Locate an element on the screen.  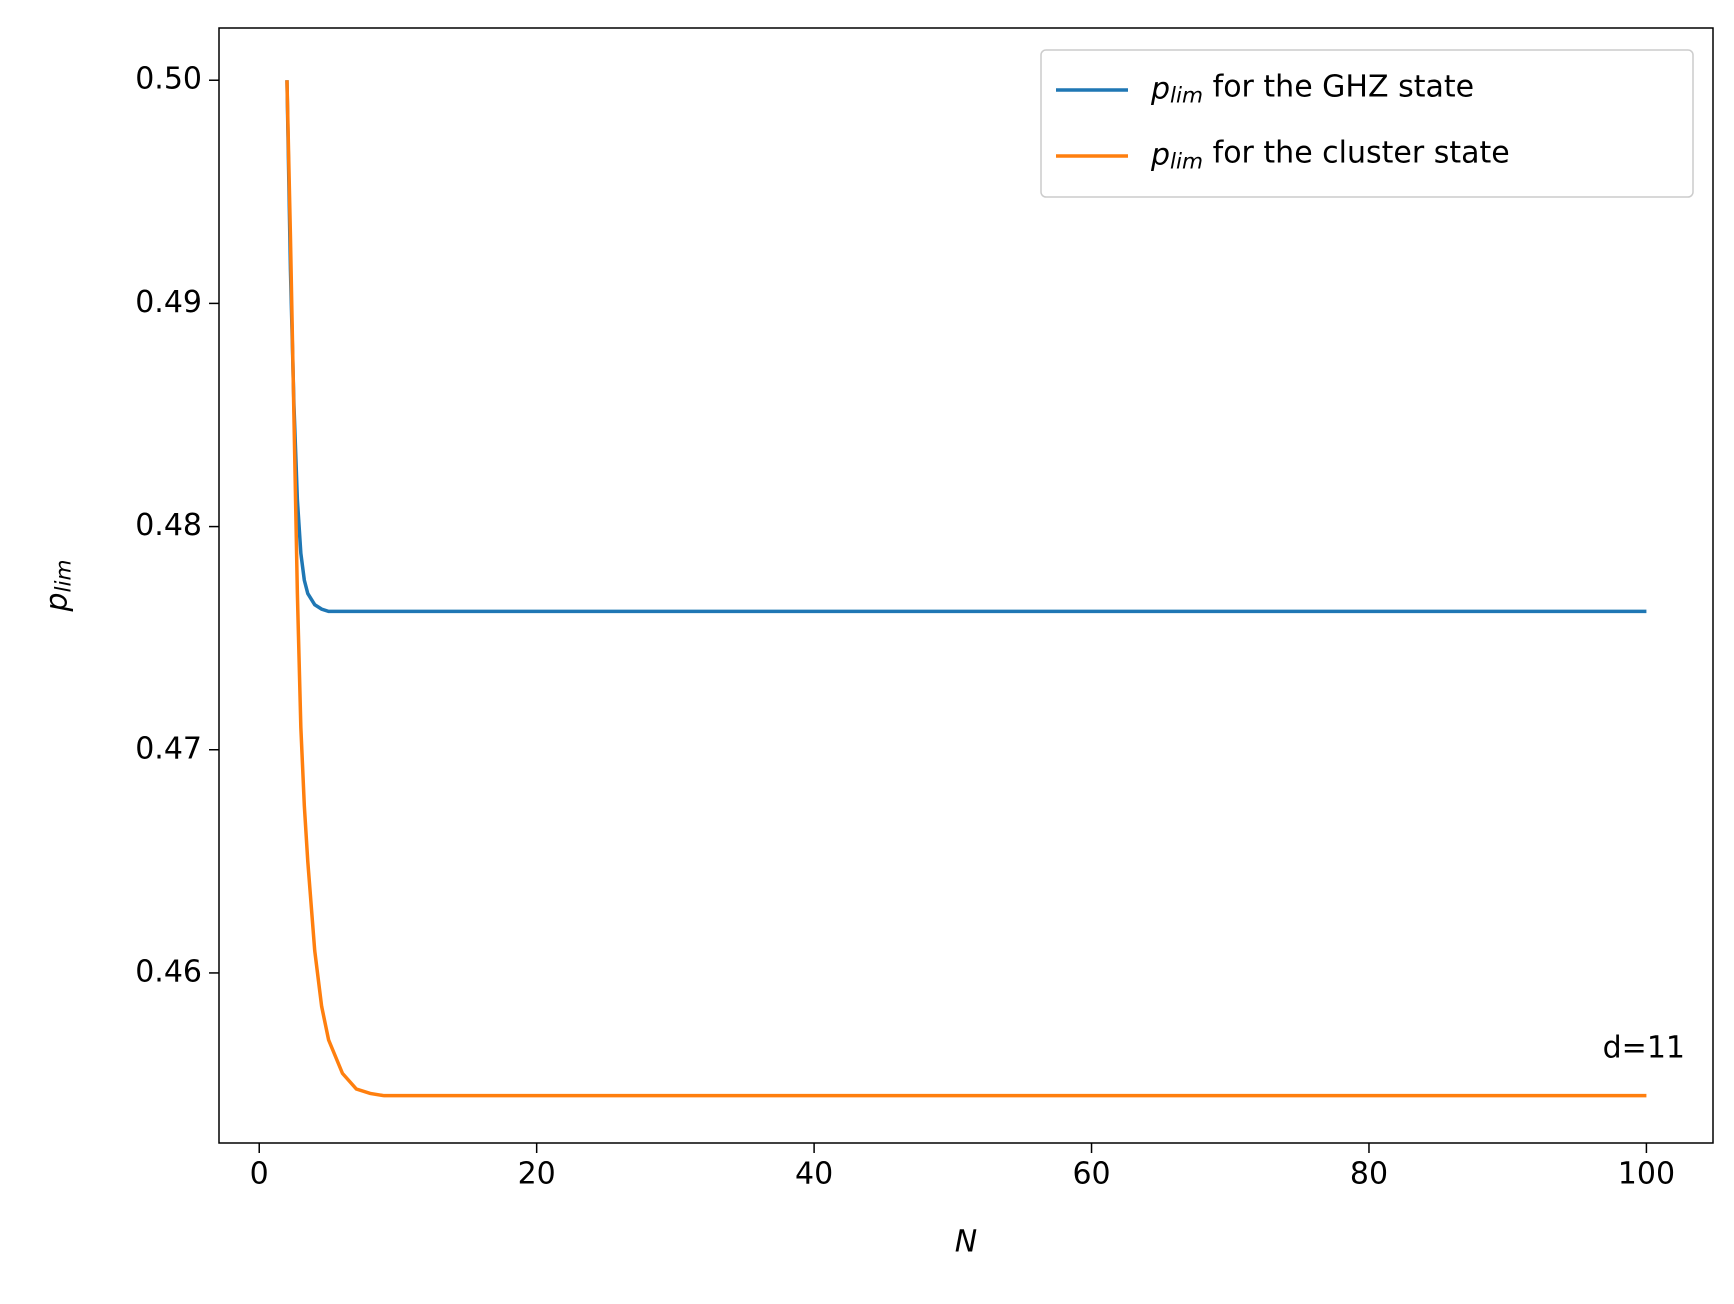
y-axis-label: plim is located at coordinates (58, 585).